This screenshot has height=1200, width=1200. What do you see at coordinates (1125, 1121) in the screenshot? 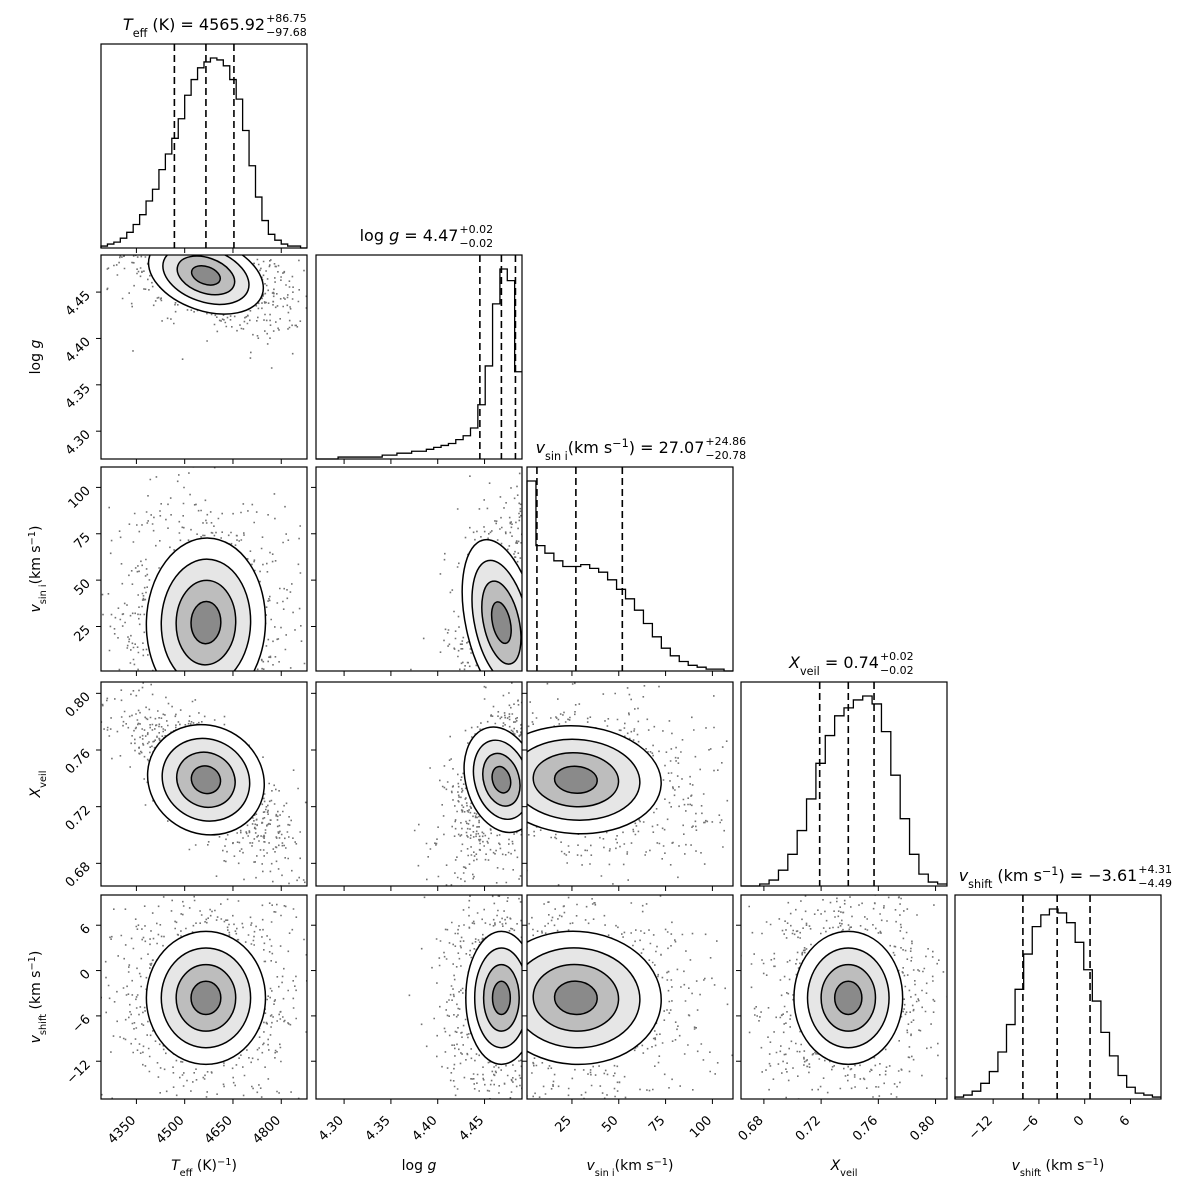
I see `x-tick-label-vshift: 6` at bounding box center [1125, 1121].